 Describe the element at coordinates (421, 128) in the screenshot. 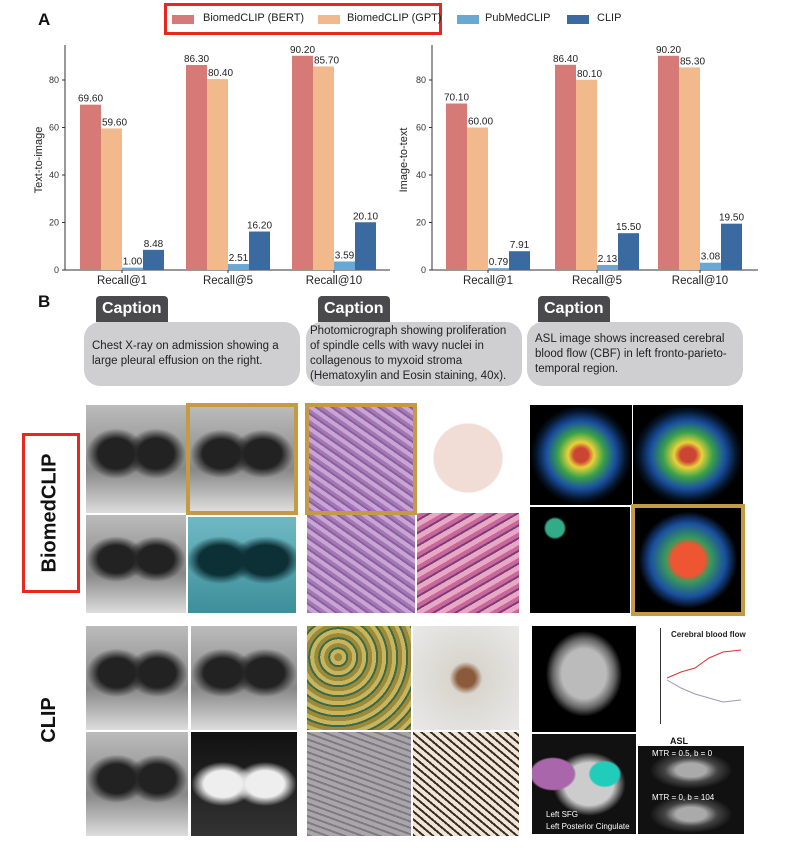

I see `y-tick-label: 60` at that location.